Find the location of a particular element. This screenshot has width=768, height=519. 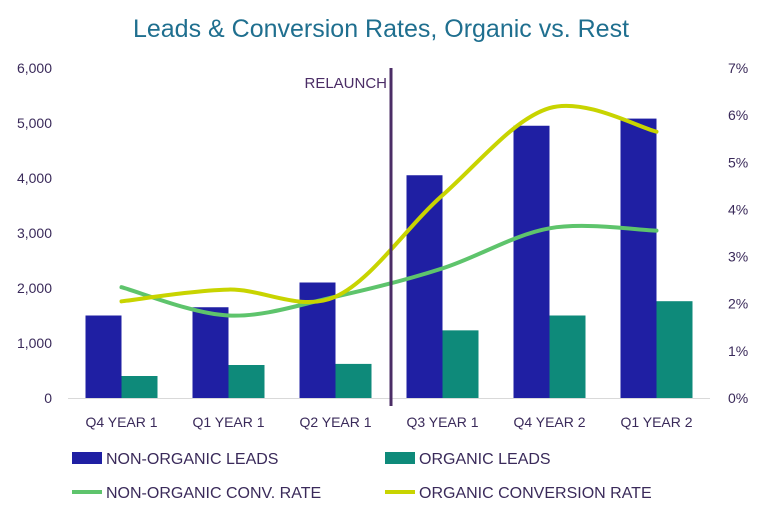

y-left-tick-label: 6,000 is located at coordinates (34, 68).